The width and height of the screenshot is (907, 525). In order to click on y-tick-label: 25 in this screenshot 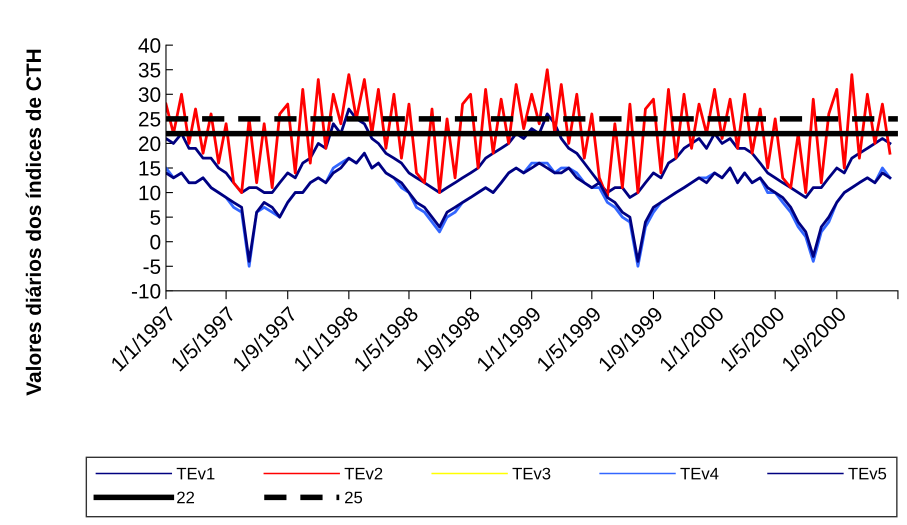, I will do `click(149, 119)`.